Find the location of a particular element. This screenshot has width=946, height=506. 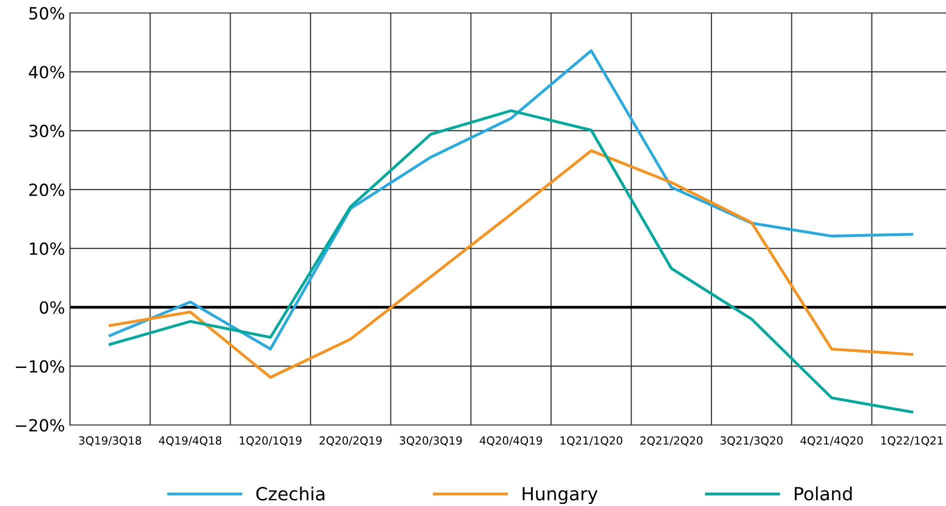

y-tick-label: 0% is located at coordinates (52, 307).